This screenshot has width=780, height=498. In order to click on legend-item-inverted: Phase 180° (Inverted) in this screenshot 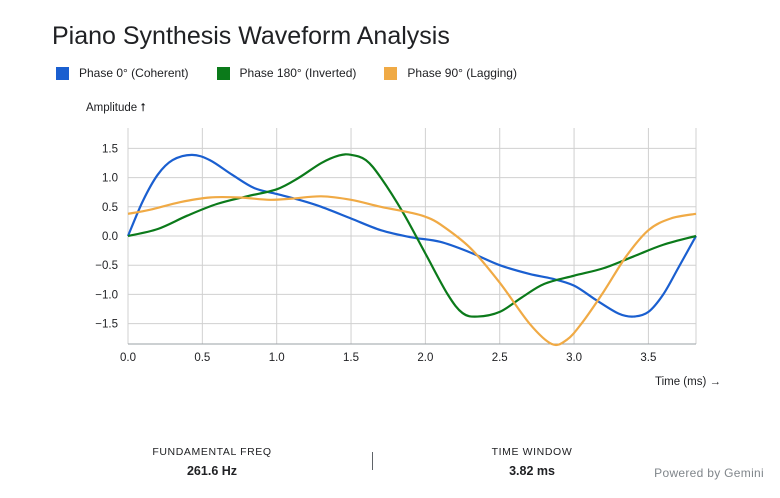, I will do `click(286, 73)`.